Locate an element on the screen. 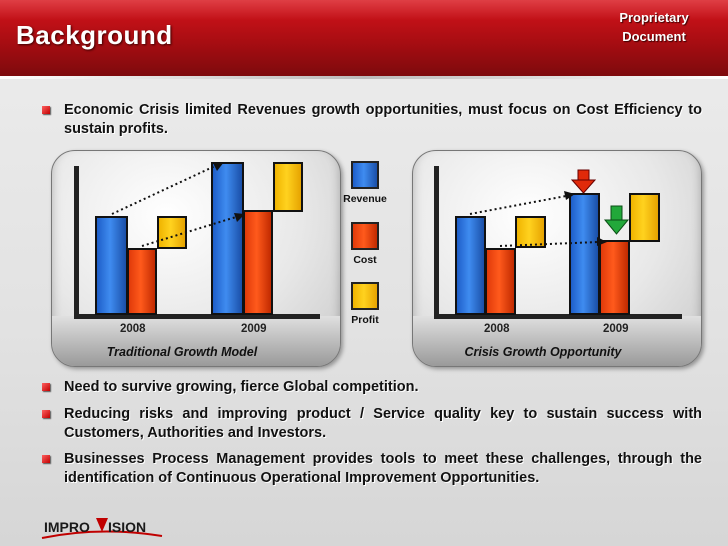  header-divider is located at coordinates (364, 77).